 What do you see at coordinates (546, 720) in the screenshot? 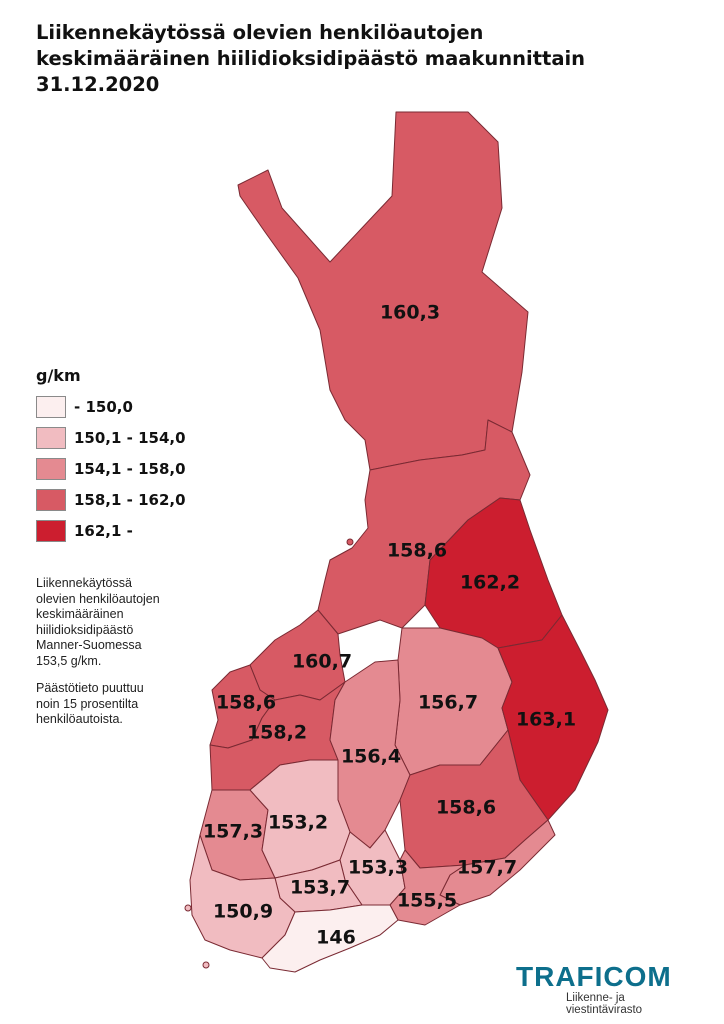
I see `region-value-label: 163,1` at bounding box center [546, 720].